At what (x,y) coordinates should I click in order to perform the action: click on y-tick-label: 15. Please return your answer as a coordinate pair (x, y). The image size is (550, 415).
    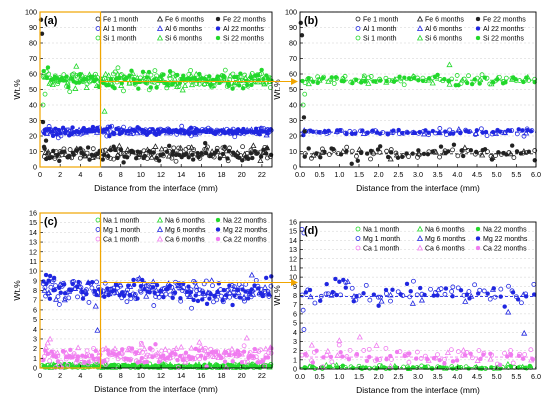
    Looking at the image, I should click on (293, 231).